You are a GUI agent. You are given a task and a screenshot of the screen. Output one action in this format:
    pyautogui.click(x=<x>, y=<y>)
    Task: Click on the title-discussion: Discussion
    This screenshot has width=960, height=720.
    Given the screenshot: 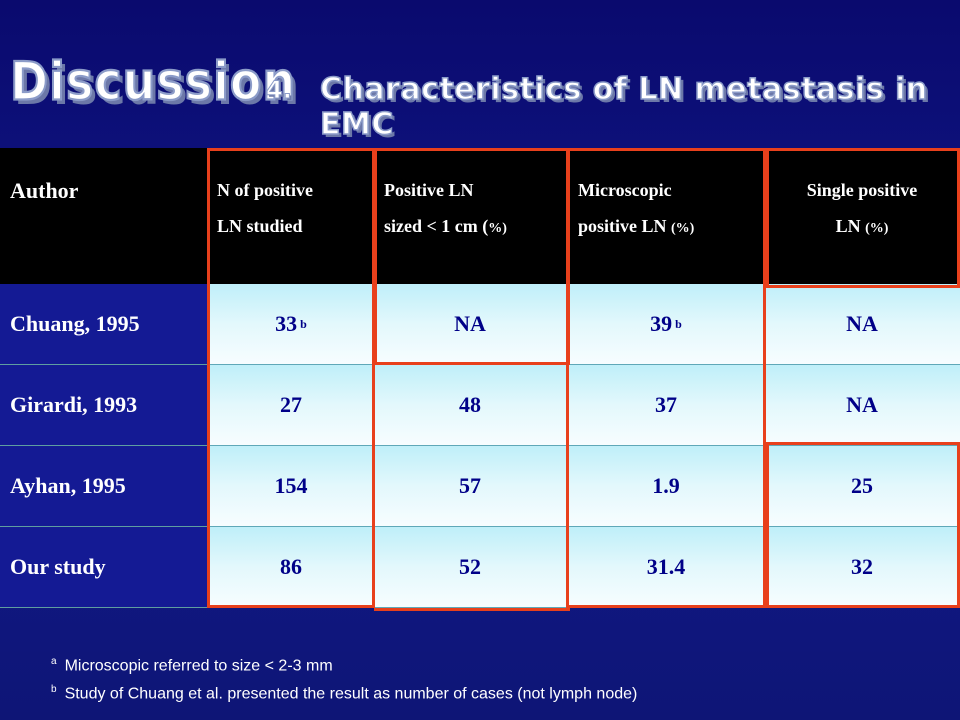 What is the action you would take?
    pyautogui.click(x=153, y=81)
    